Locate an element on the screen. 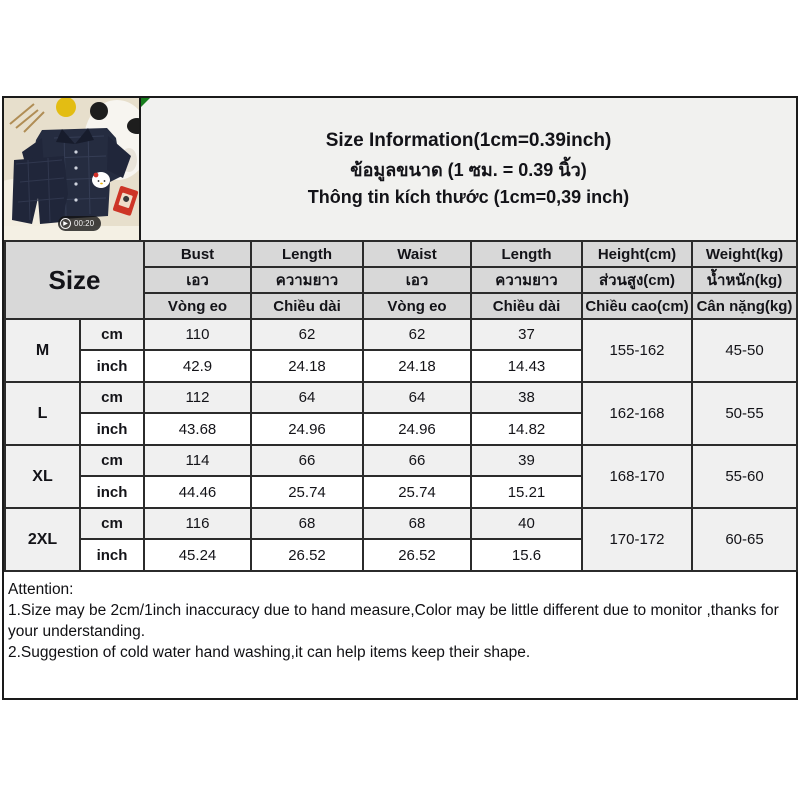  row-m-cm: M cm 110 62 62 37 155-162 45-50 is located at coordinates (401, 350).